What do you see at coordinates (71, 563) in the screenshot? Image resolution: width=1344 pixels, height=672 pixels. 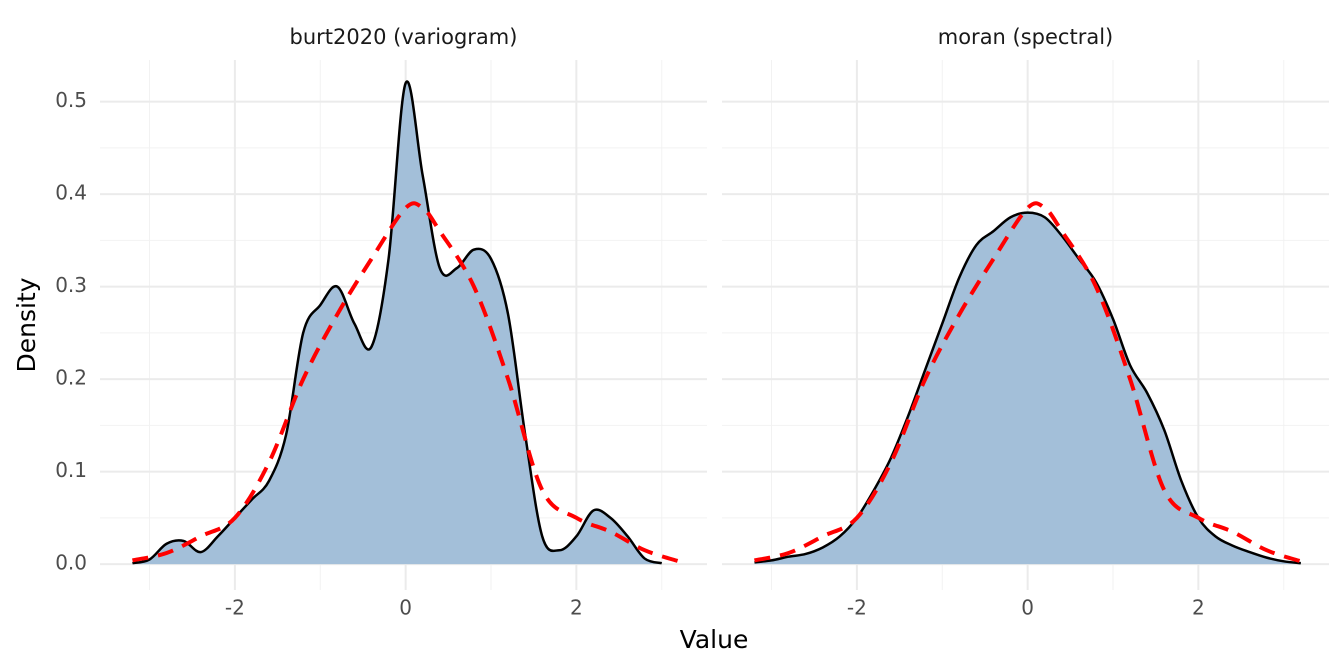 I see `y-tick-label: 0.0` at bounding box center [71, 563].